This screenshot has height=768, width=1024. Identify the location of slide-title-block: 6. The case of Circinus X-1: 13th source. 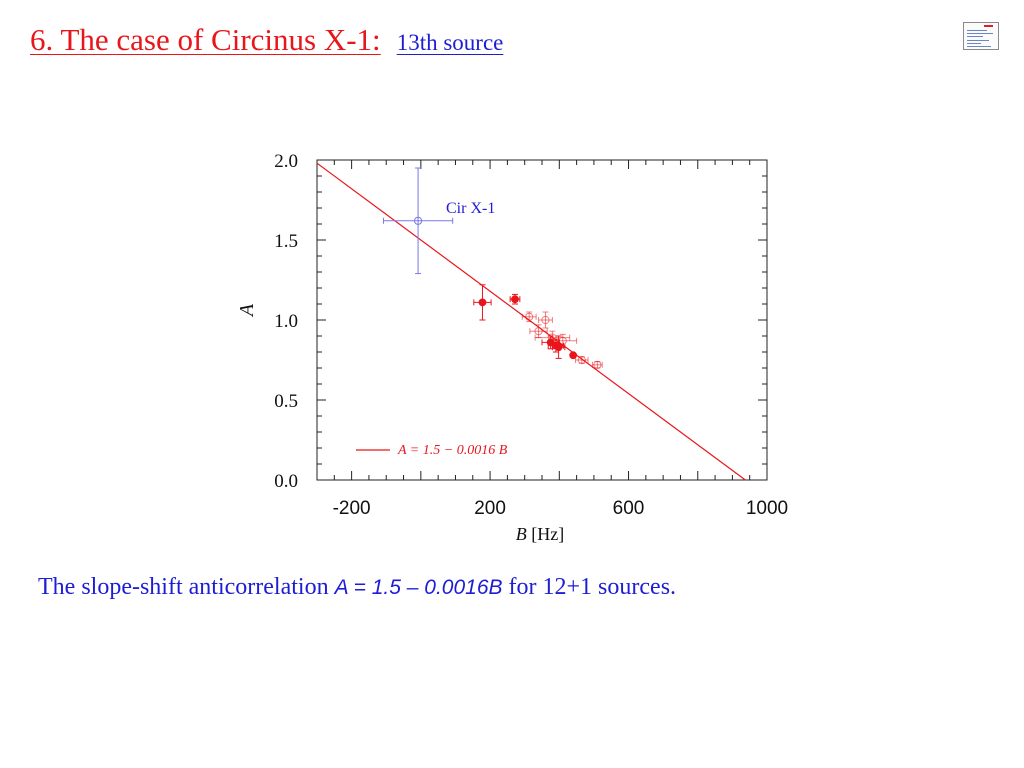
(266, 40).